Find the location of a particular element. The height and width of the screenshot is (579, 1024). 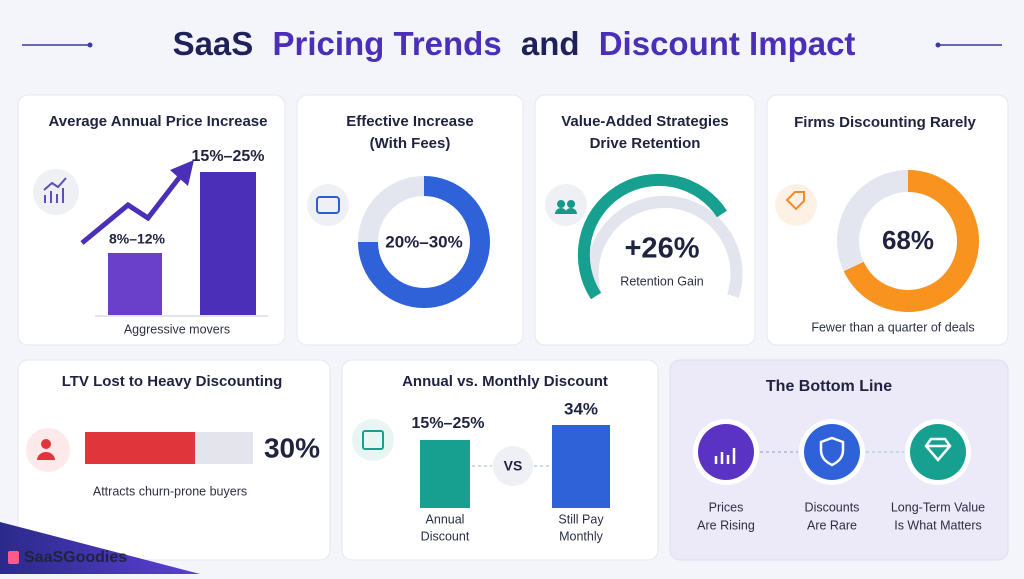

caption: Aggressive movers is located at coordinates (177, 329).